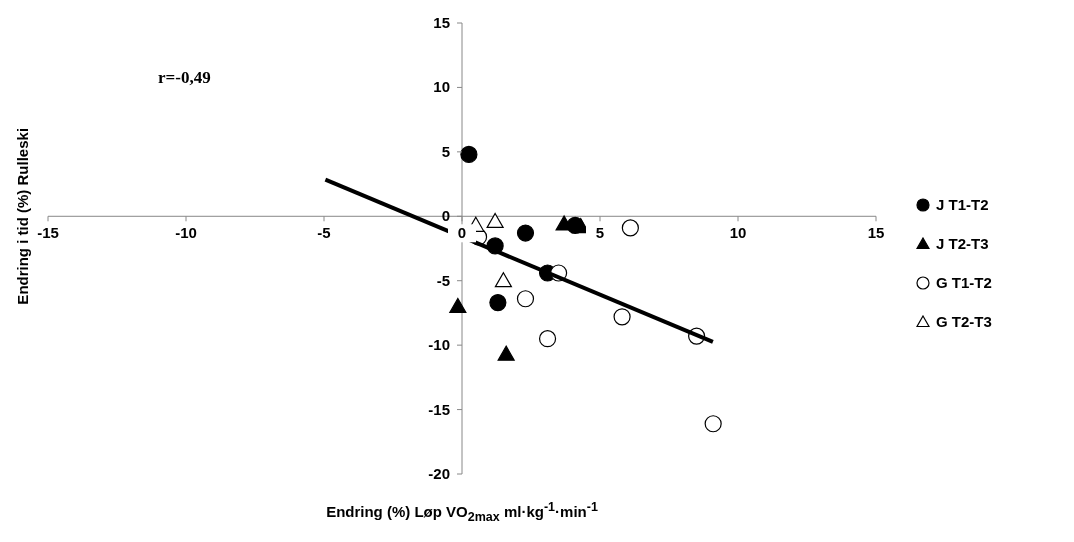 The image size is (1074, 542). Describe the element at coordinates (445, 216) in the screenshot. I see `y-tick-label: 0` at that location.